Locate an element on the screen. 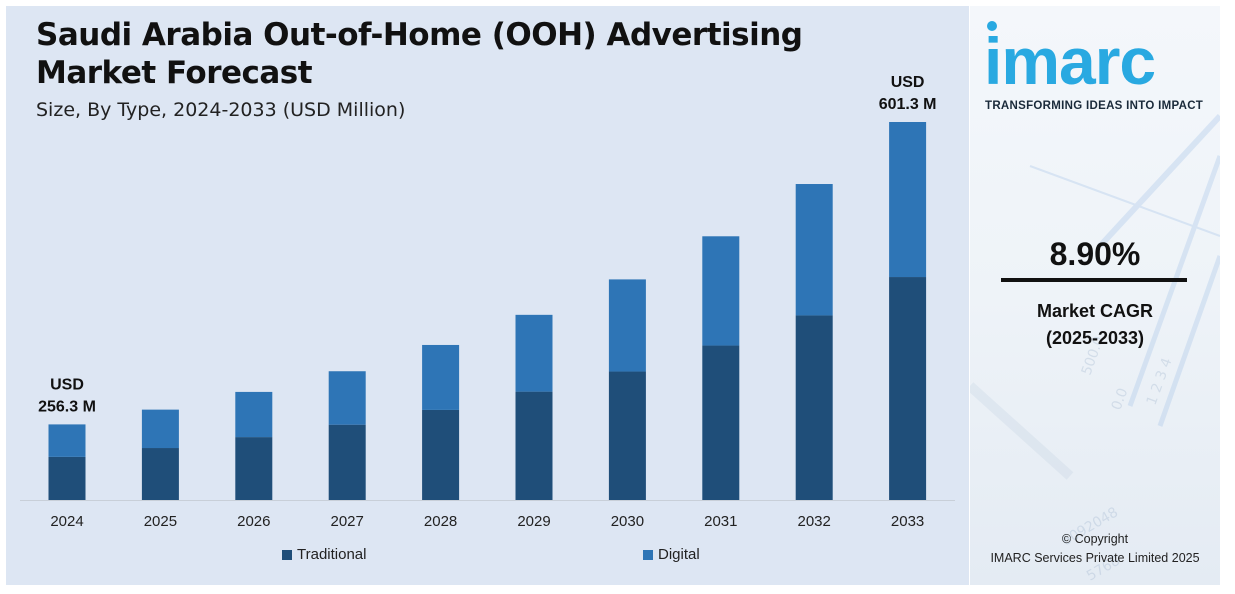  copyright-line1: © Copyright is located at coordinates (1095, 539).